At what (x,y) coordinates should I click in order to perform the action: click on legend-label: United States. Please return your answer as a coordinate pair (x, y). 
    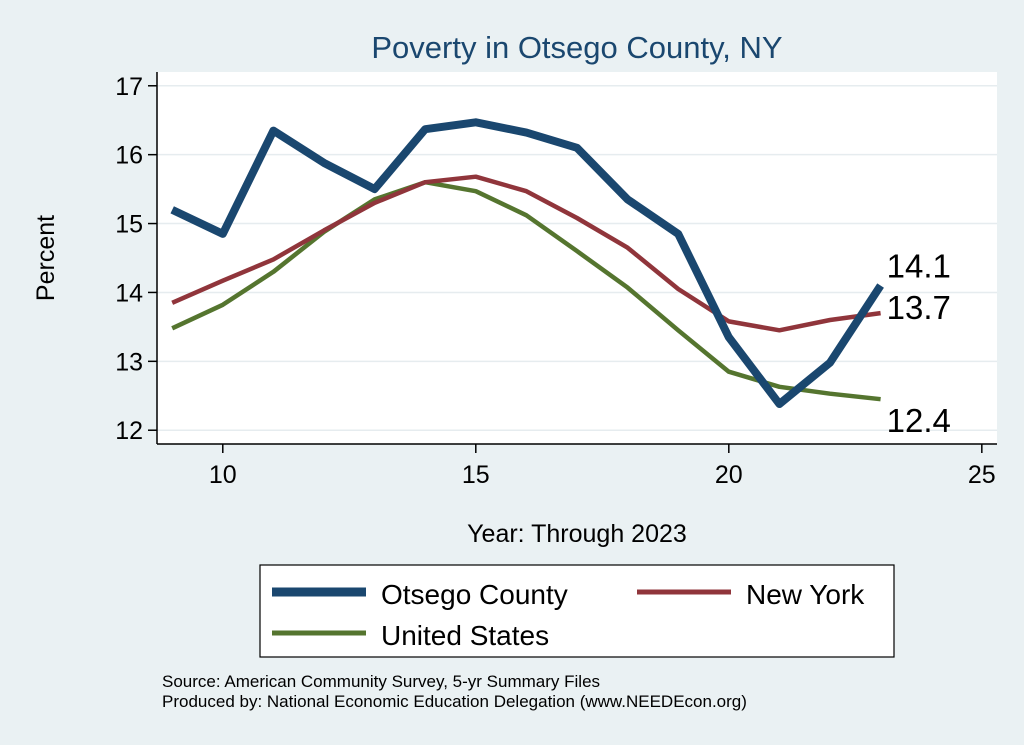
    Looking at the image, I should click on (465, 635).